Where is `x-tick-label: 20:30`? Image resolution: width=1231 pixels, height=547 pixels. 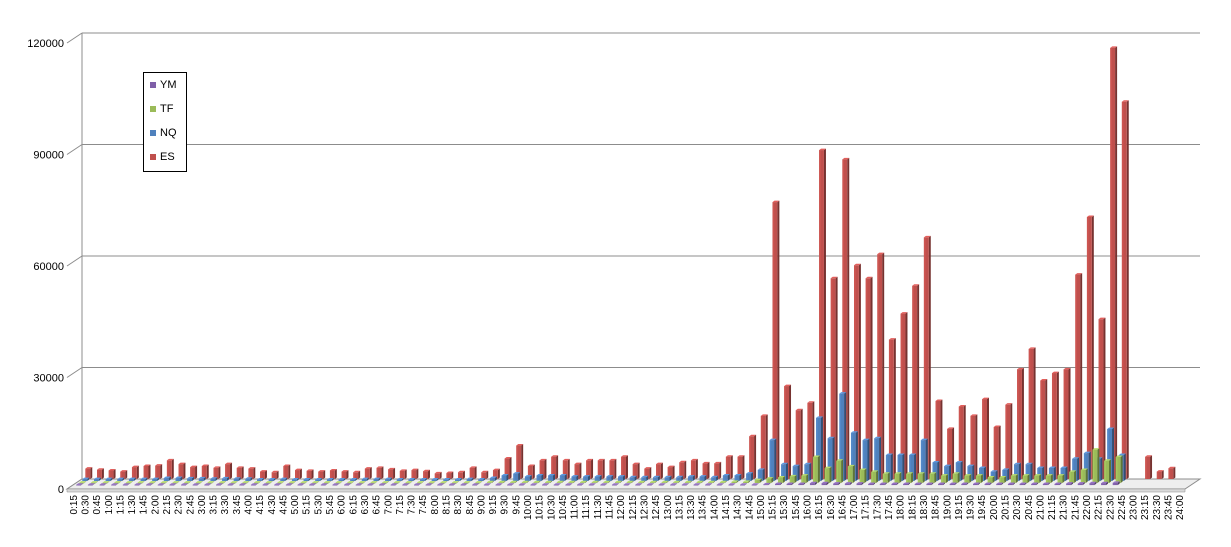 x-tick-label: 20:30 is located at coordinates (1017, 507).